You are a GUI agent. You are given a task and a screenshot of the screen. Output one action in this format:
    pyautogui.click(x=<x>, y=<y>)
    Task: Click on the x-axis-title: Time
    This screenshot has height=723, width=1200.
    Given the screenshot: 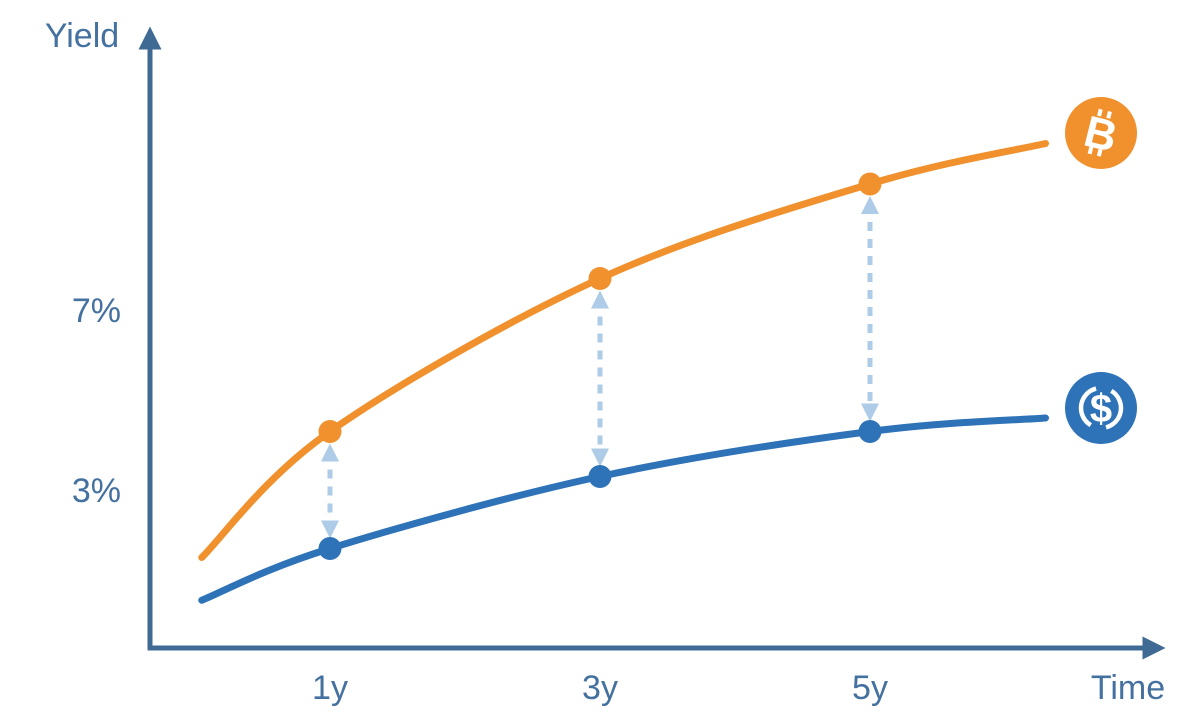 What is the action you would take?
    pyautogui.click(x=1128, y=688)
    